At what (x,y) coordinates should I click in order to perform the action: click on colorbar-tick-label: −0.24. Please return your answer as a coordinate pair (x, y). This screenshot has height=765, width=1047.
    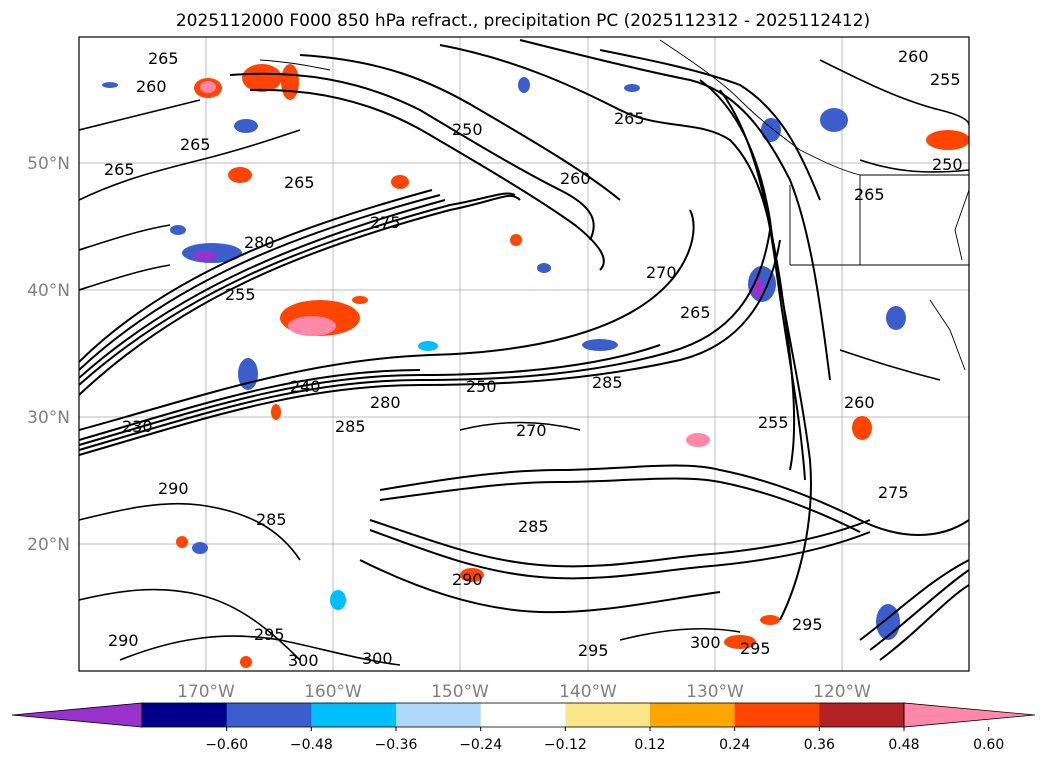
    Looking at the image, I should click on (480, 745).